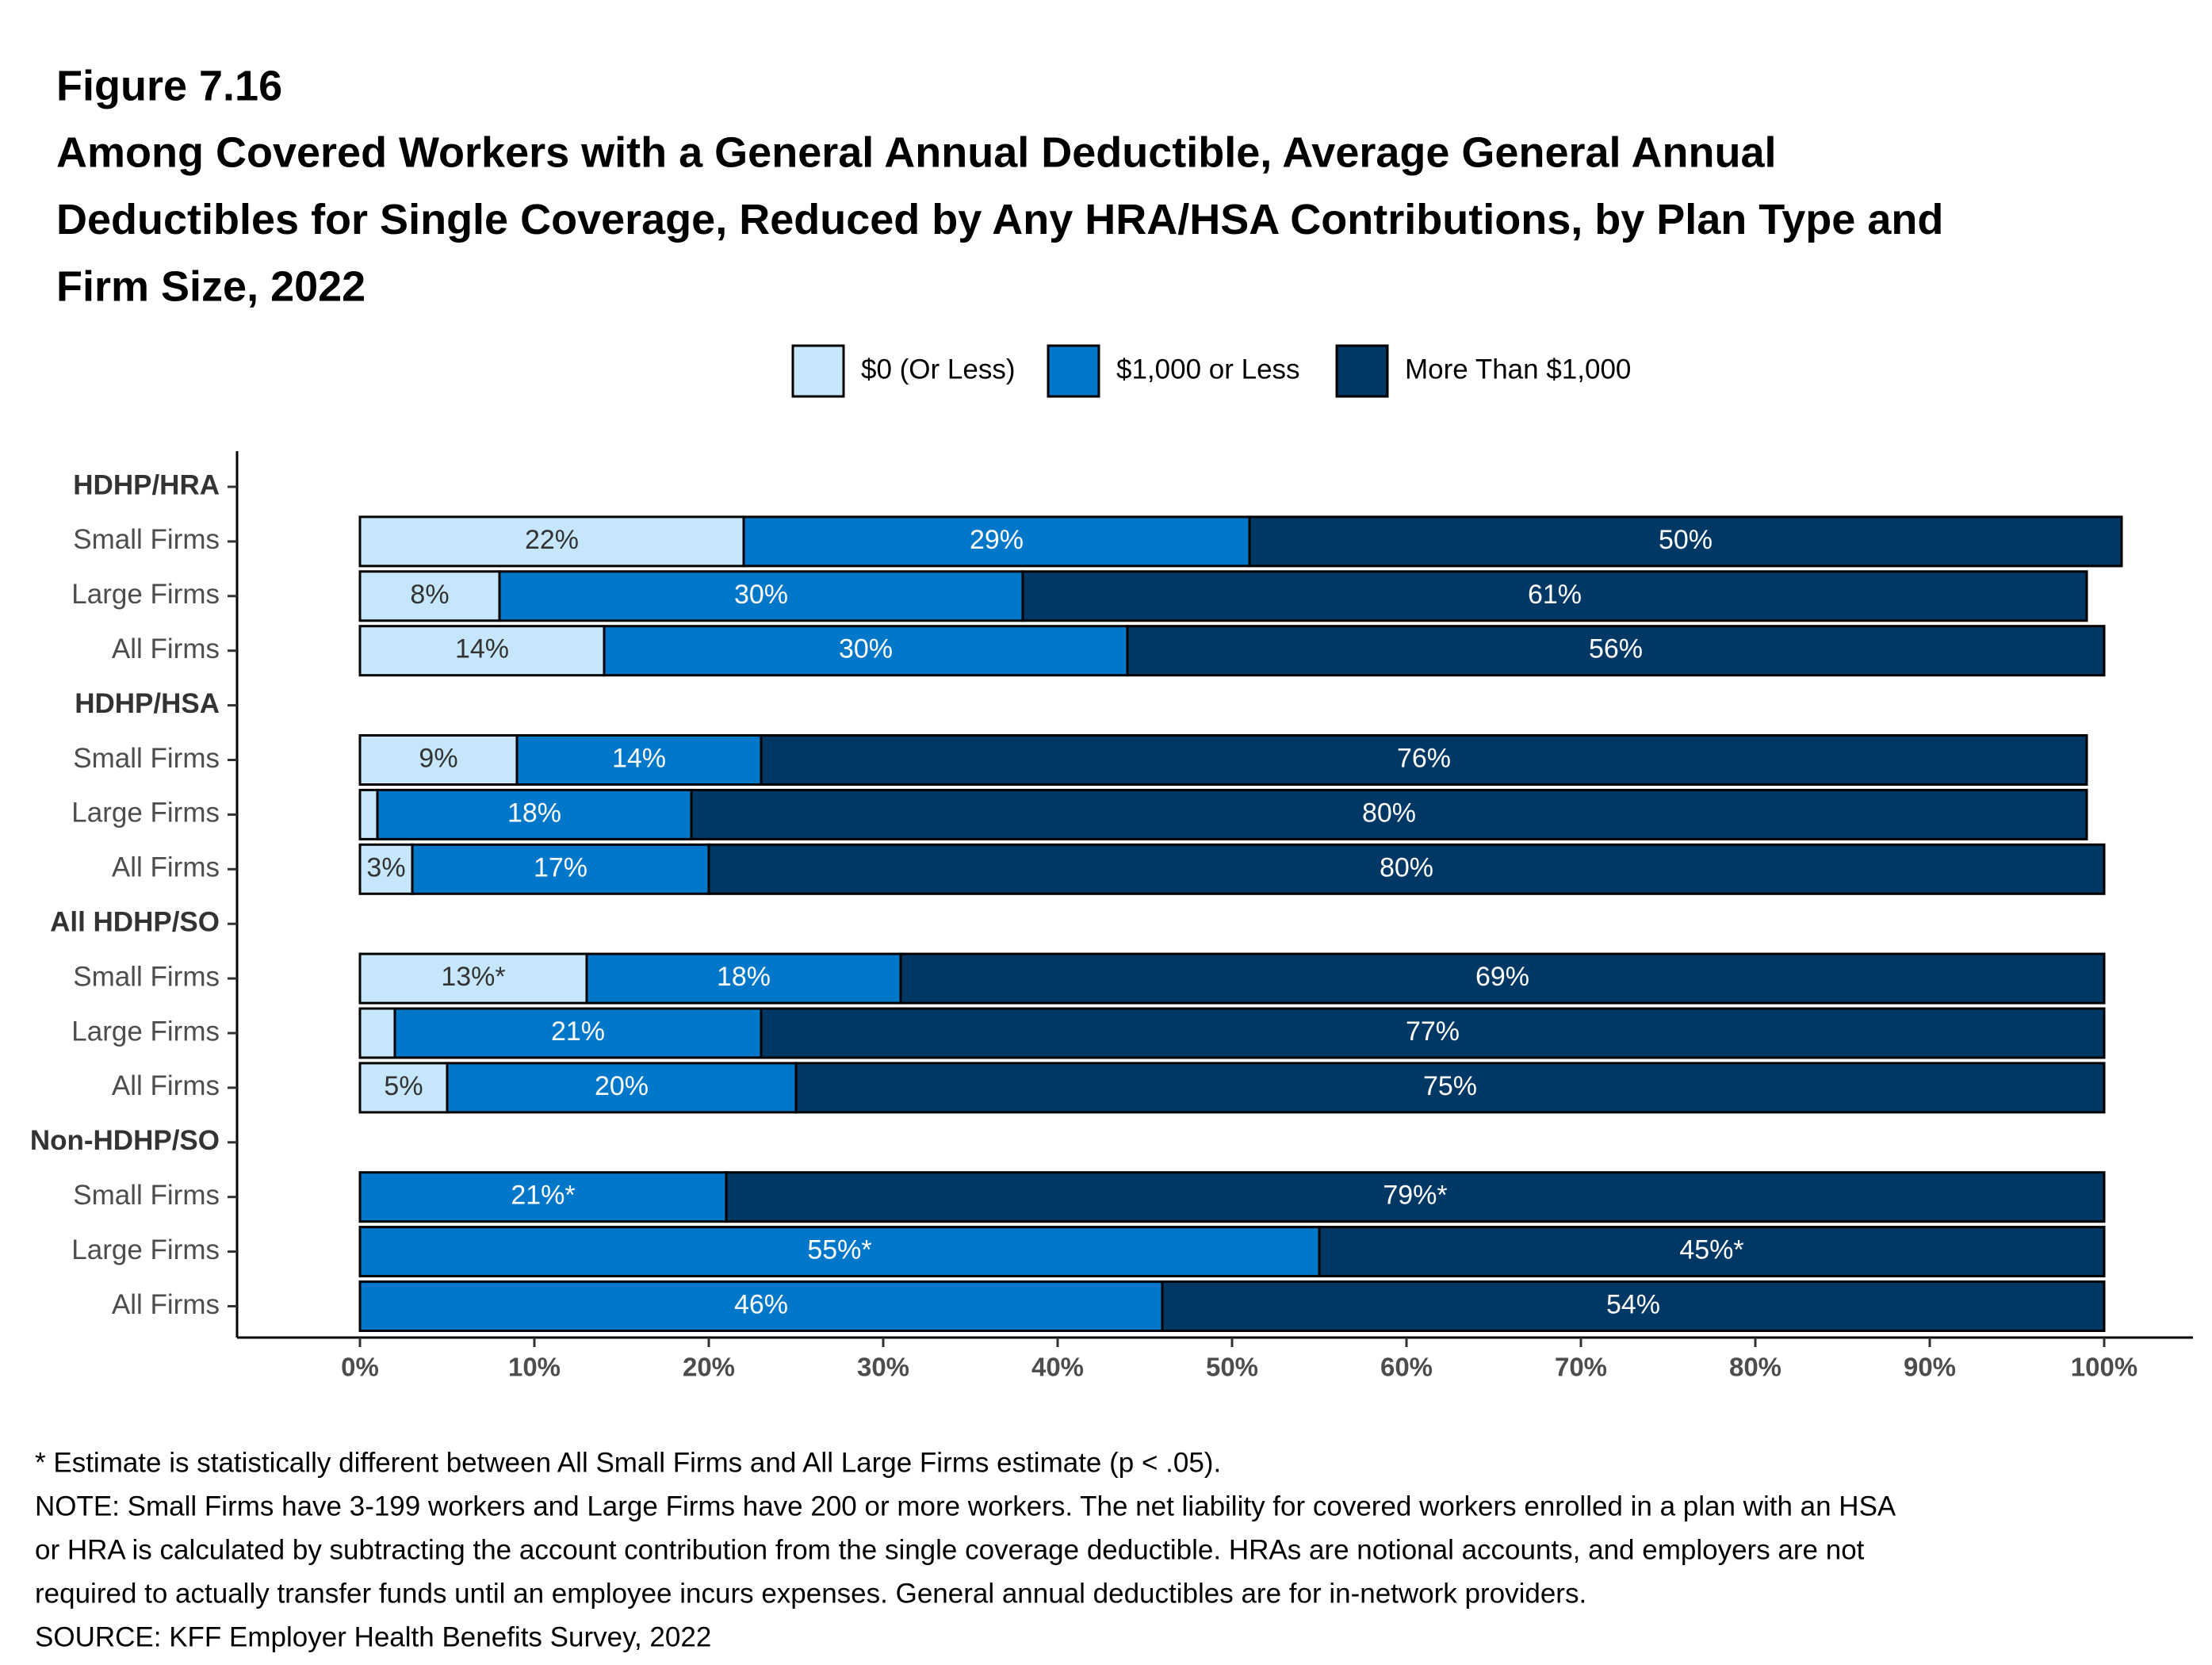  I want to click on value-label: 56%, so click(1616, 649).